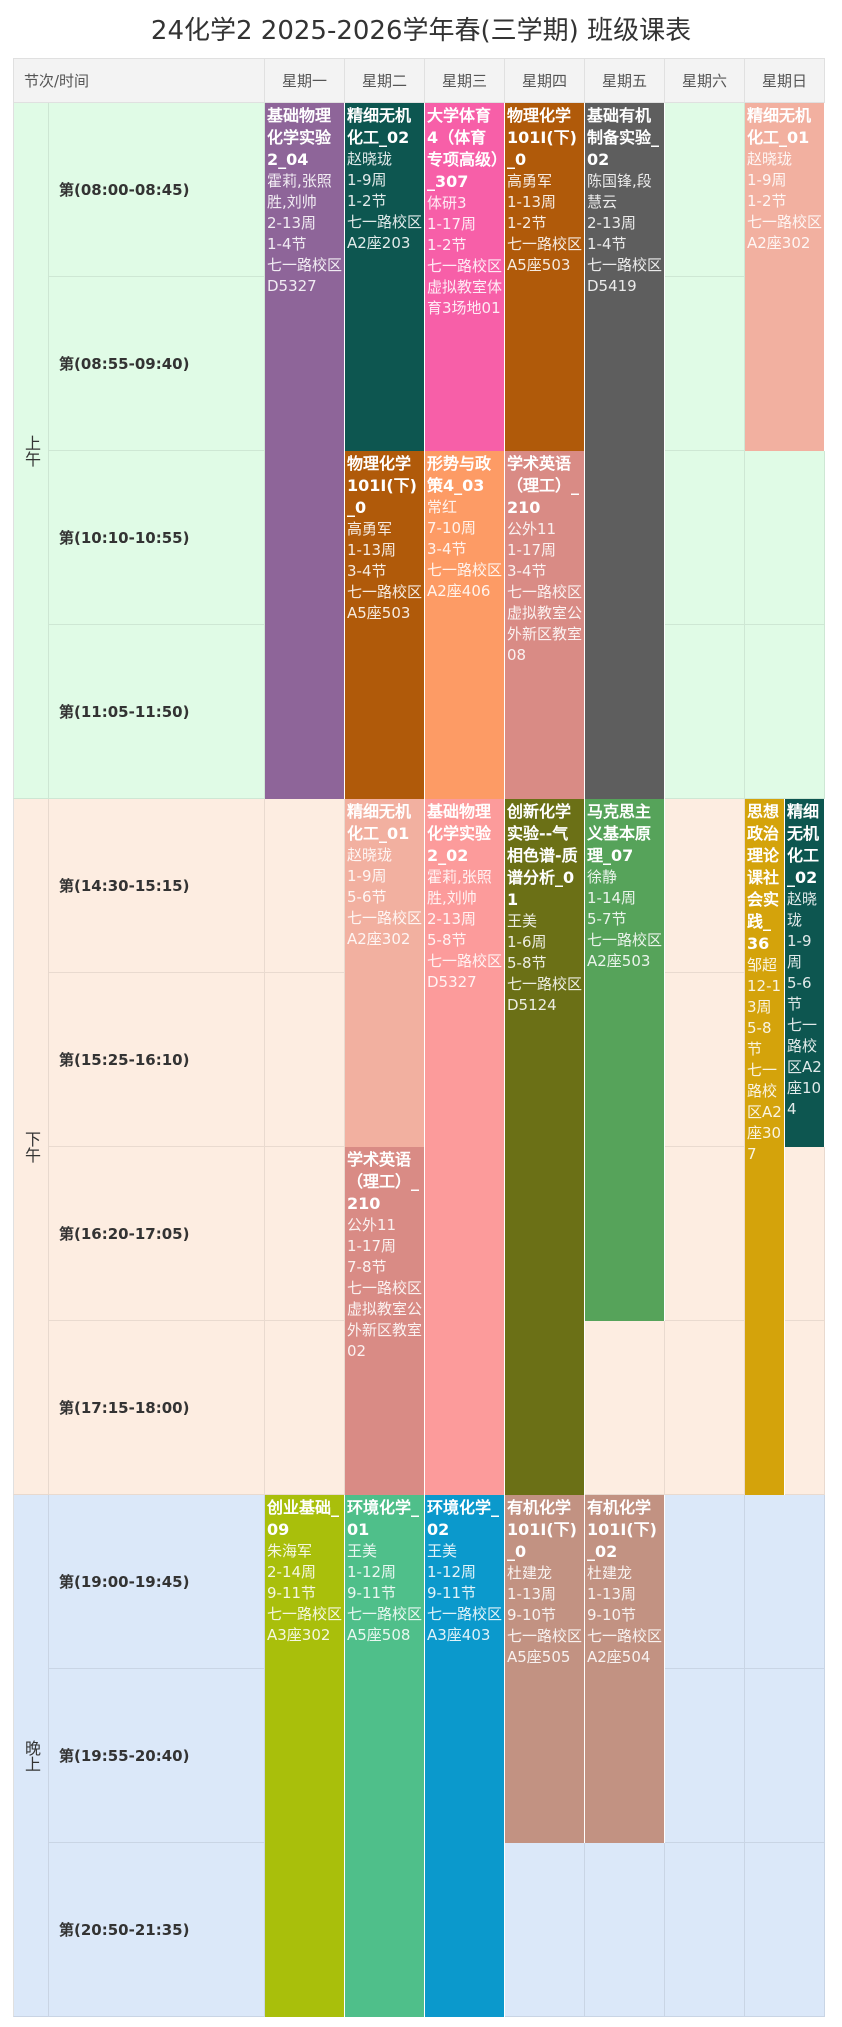 This screenshot has height=2027, width=842. I want to click on day-header: 星期二, so click(385, 80).